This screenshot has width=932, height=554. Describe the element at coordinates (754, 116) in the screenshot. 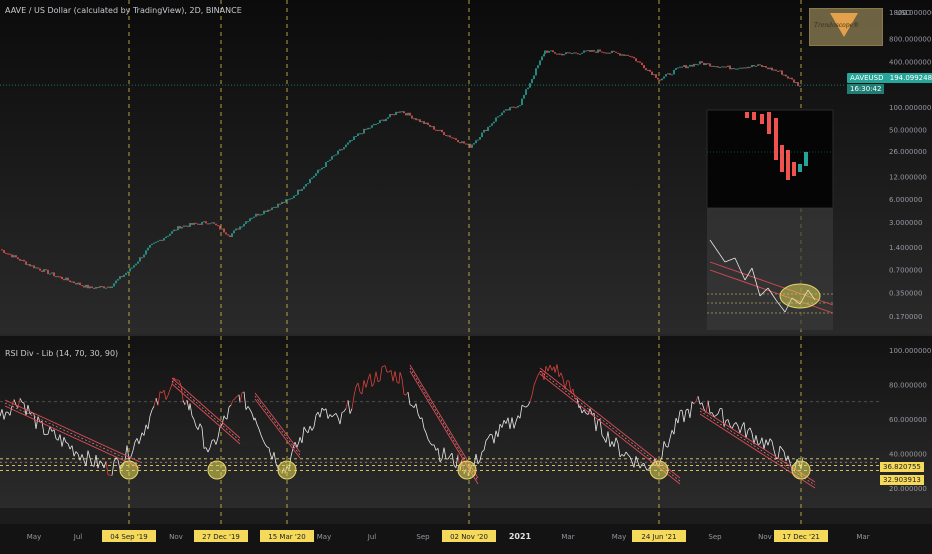

I see `inset-candle` at that location.